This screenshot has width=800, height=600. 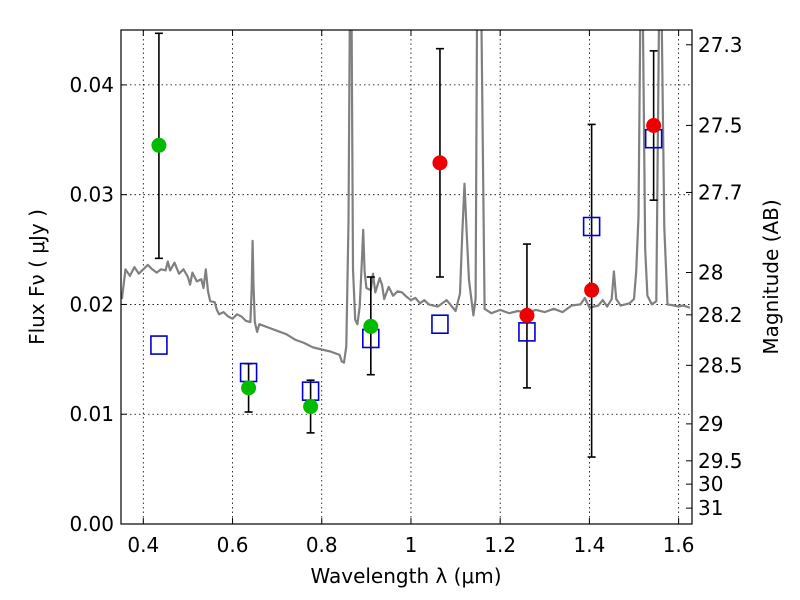 I want to click on y-tick-label: 0.03, so click(x=91, y=195).